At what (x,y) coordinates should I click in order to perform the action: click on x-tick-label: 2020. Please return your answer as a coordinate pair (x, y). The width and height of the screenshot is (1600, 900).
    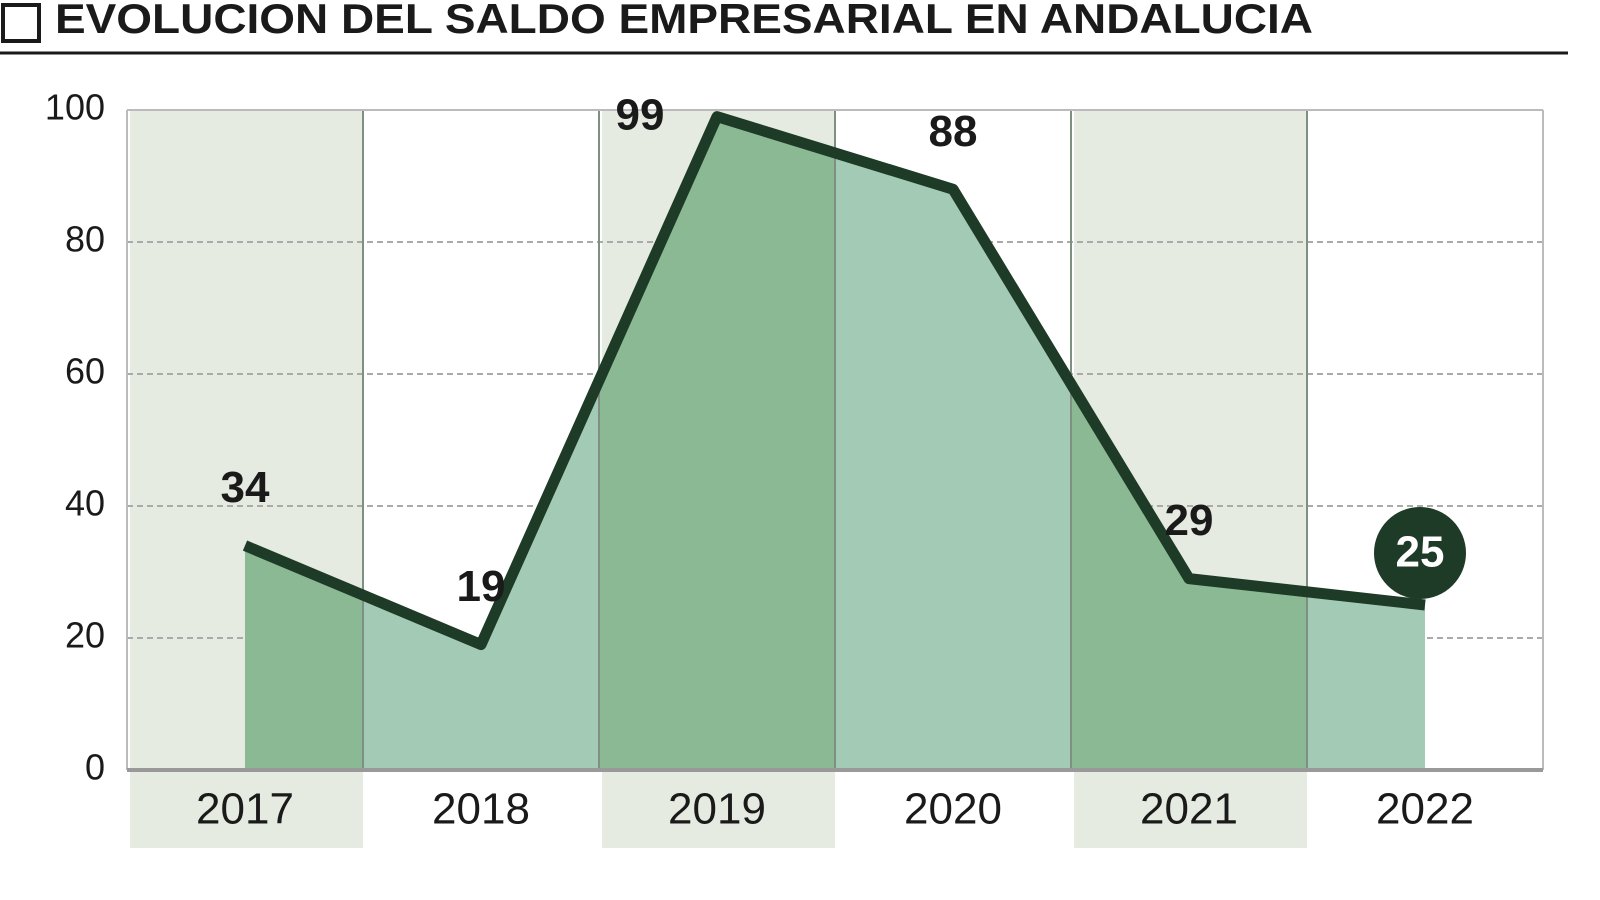
    Looking at the image, I should click on (953, 809).